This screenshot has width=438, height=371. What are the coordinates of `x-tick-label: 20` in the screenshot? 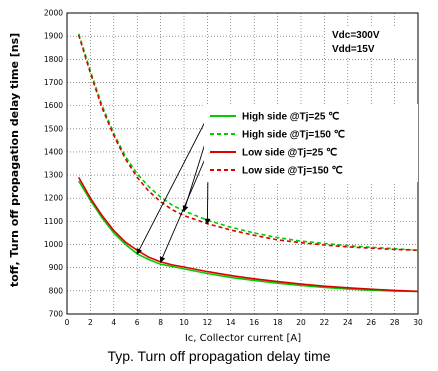 It's located at (301, 322).